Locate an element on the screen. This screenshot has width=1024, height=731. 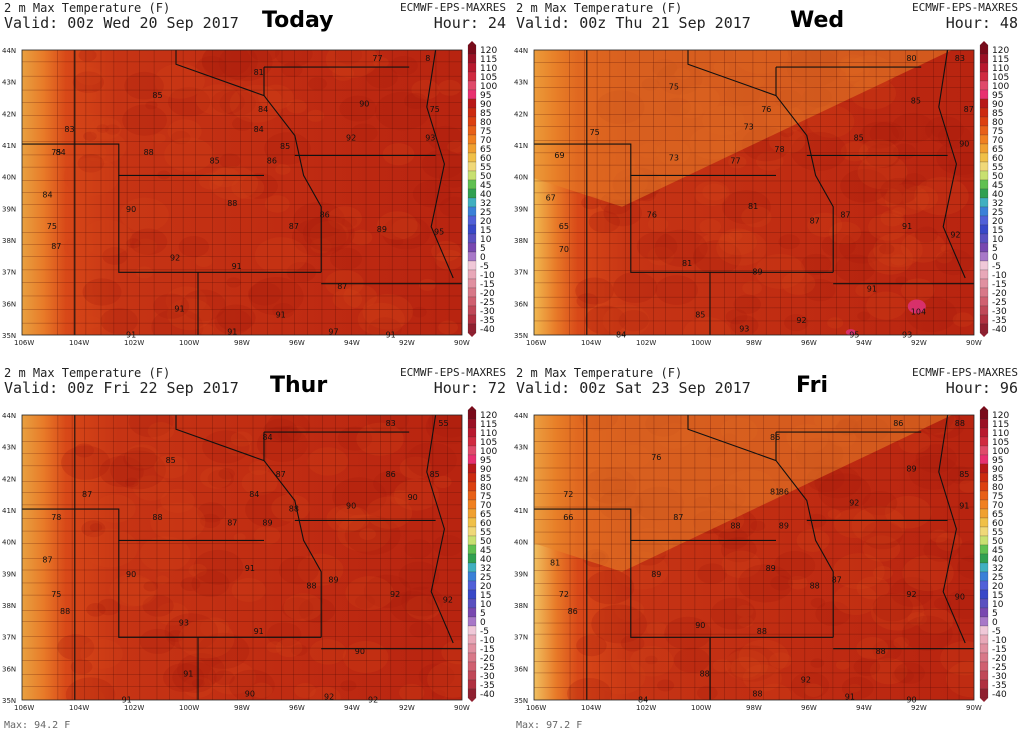
temperature-value: 81 is located at coordinates (555, 563).